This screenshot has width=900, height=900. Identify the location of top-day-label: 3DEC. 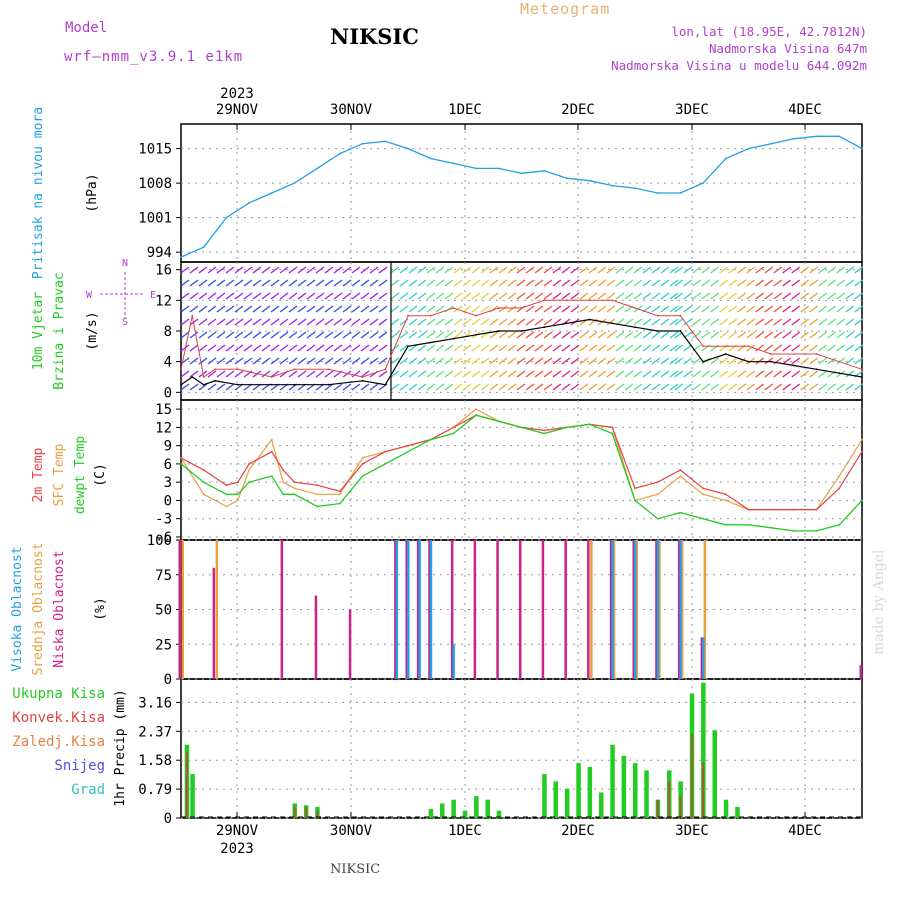
(692, 110).